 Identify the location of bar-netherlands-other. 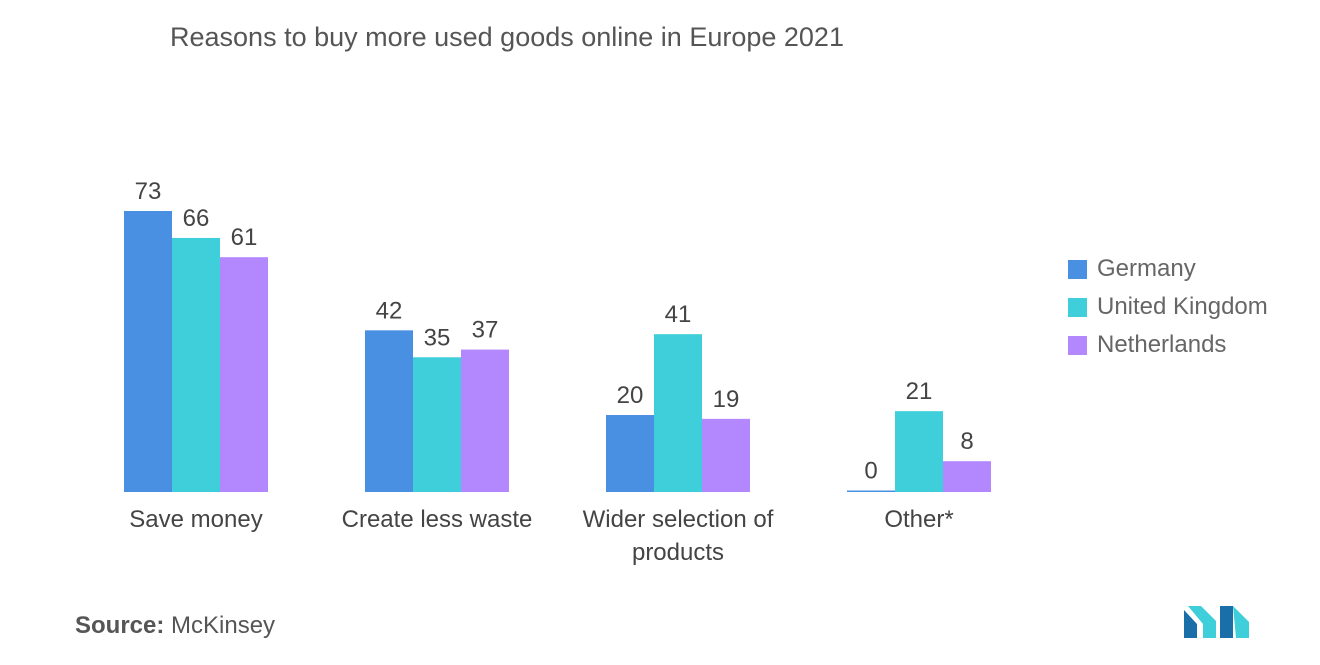
(967, 476).